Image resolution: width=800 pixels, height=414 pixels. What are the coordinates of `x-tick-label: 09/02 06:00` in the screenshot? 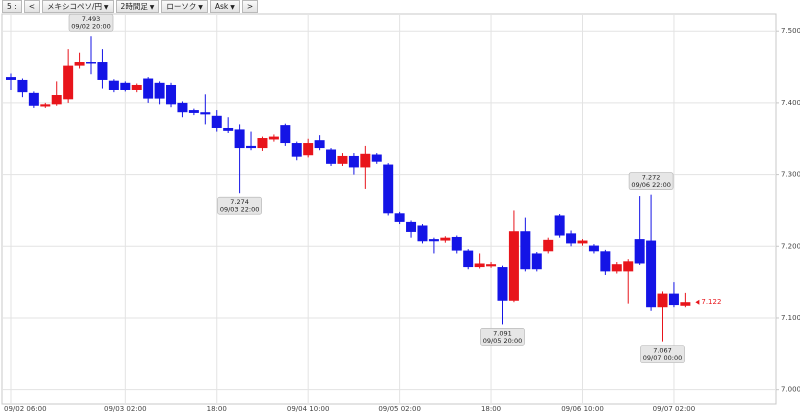 It's located at (25, 409).